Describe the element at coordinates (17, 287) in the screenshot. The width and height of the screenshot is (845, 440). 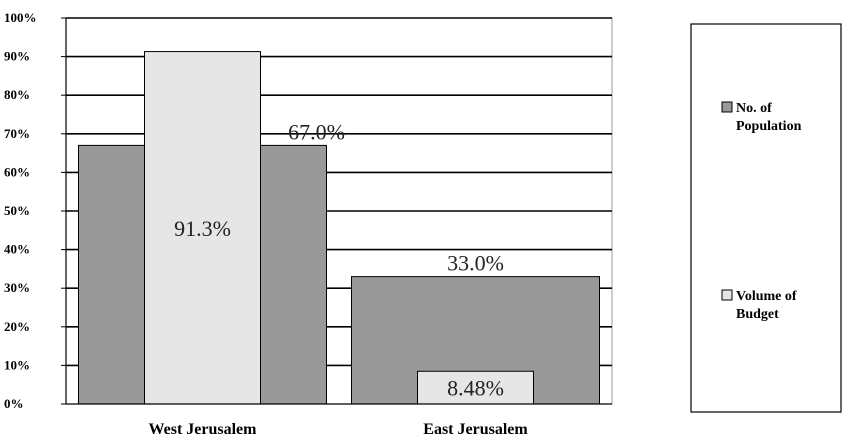
I see `y-tick-label: 30%` at that location.